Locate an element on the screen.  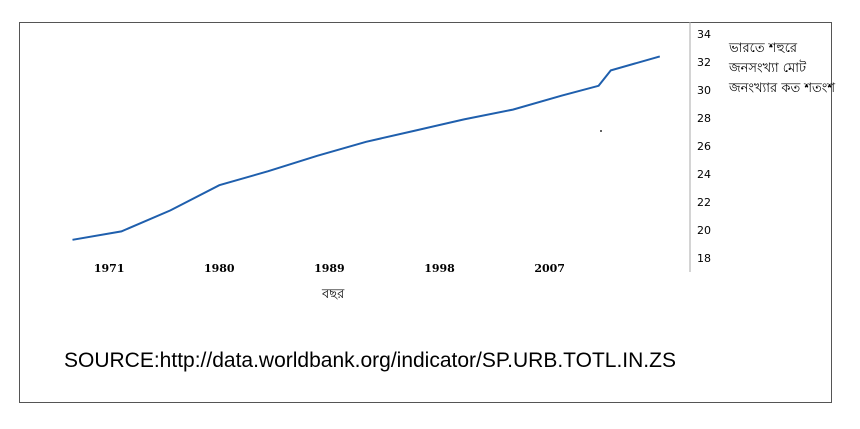
y-tick-label: 30 is located at coordinates (704, 90).